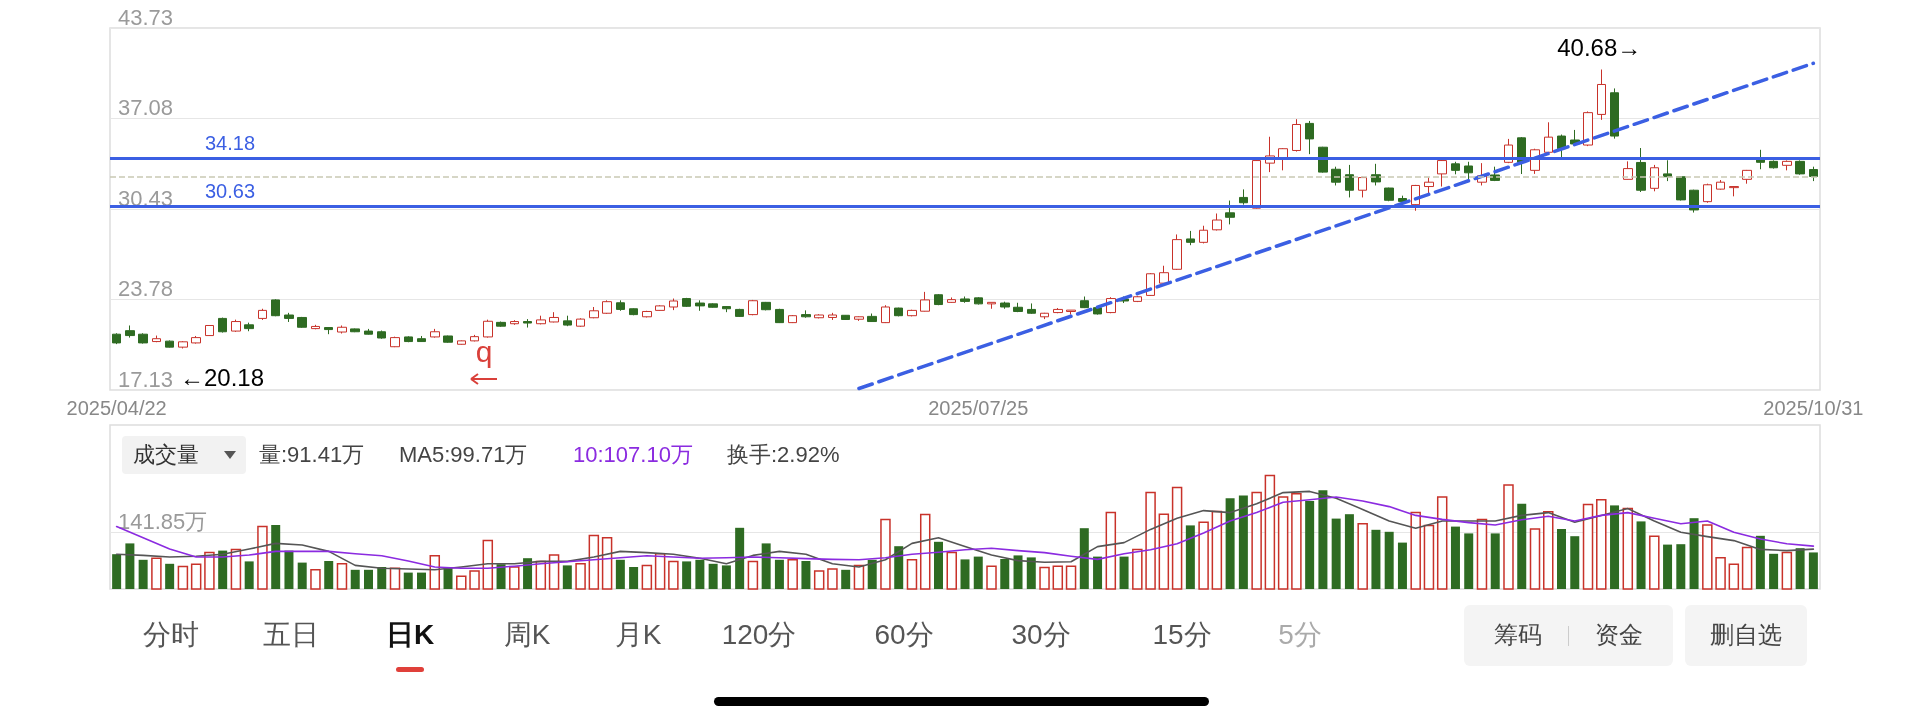  What do you see at coordinates (638, 634) in the screenshot?
I see `text: 月K` at bounding box center [638, 634].